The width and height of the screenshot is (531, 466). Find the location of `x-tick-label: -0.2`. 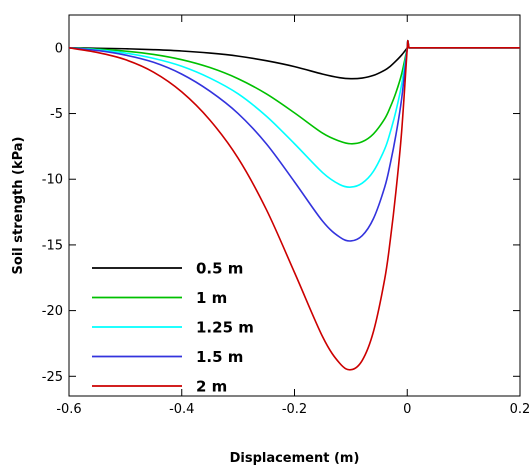

x-tick-label: -0.2 is located at coordinates (294, 409).